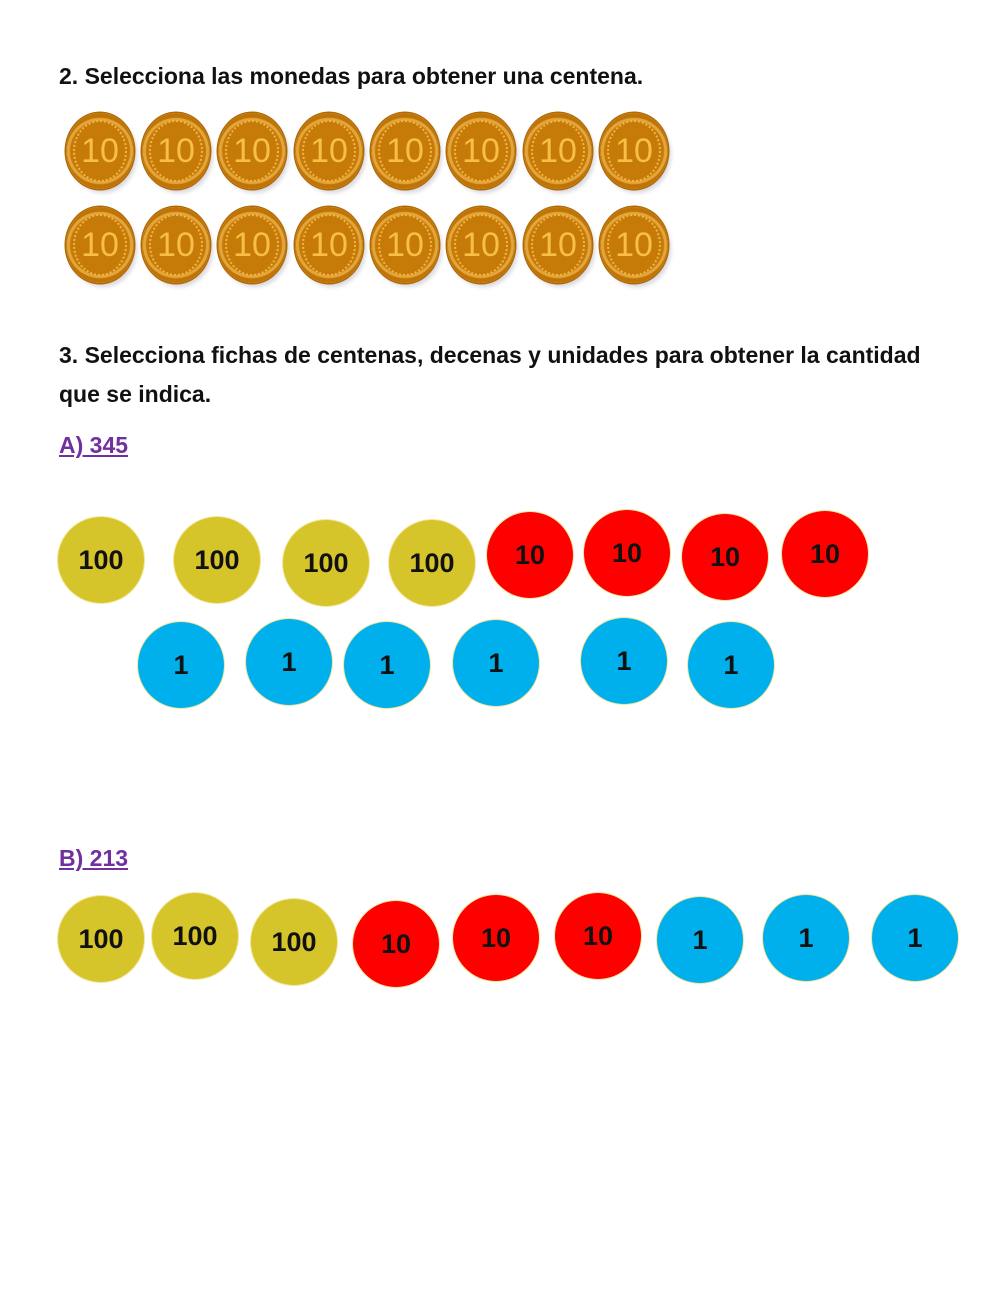 The width and height of the screenshot is (1000, 1291). I want to click on subquestion-b-label: B) 213, so click(94, 858).